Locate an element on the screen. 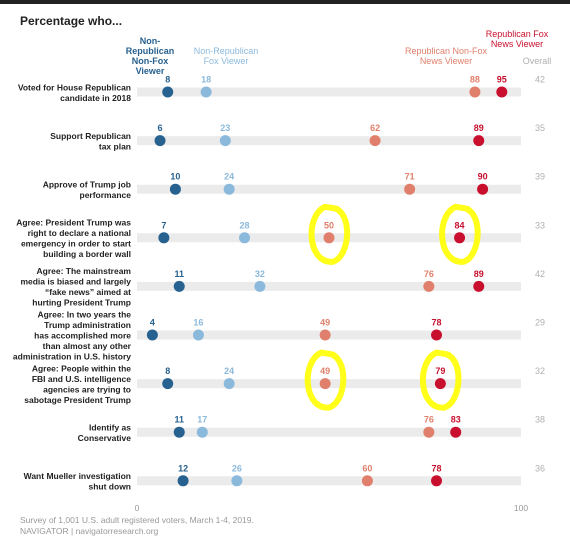 Image resolution: width=570 pixels, height=559 pixels. row-label-6-line-5: administration in U.S. history is located at coordinates (72, 357).